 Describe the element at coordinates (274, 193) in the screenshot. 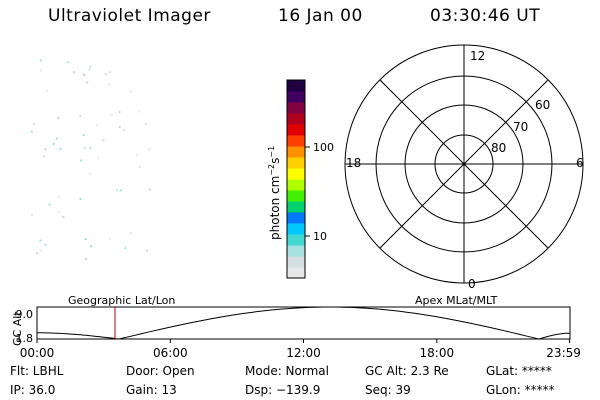

I see `colorbar-units-label: photon cm−2s−1` at that location.